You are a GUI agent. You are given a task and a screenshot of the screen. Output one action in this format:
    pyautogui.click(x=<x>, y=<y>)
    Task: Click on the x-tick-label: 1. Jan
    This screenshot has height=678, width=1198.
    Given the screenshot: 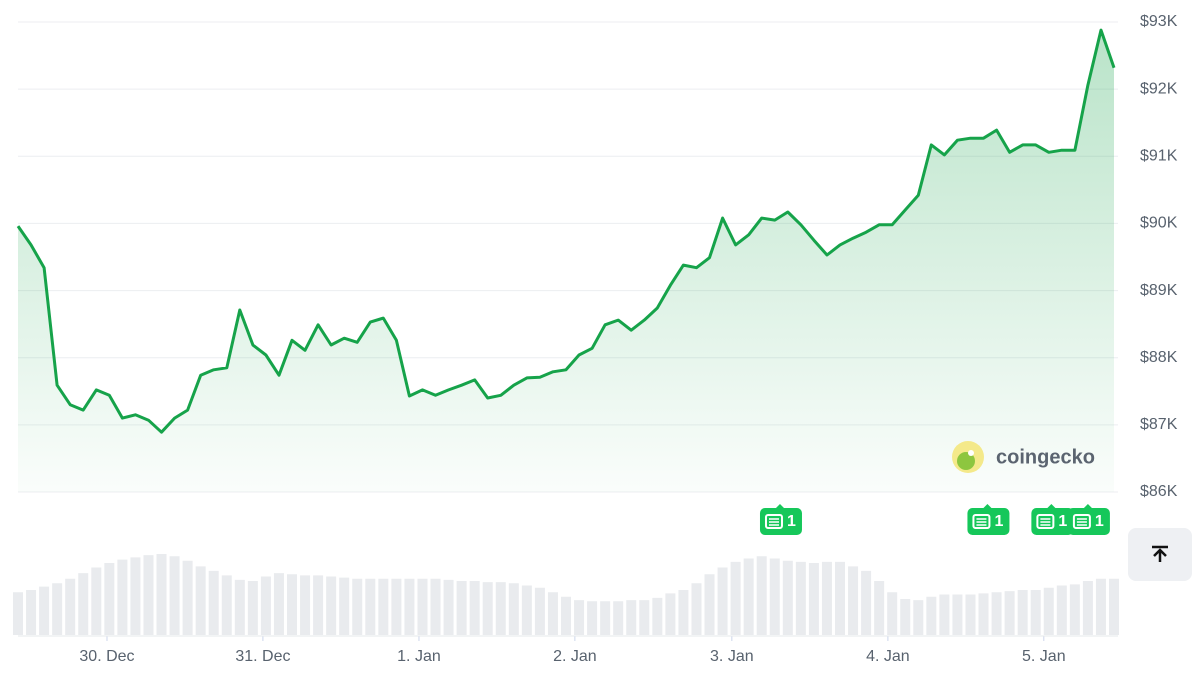 What is the action you would take?
    pyautogui.click(x=419, y=656)
    